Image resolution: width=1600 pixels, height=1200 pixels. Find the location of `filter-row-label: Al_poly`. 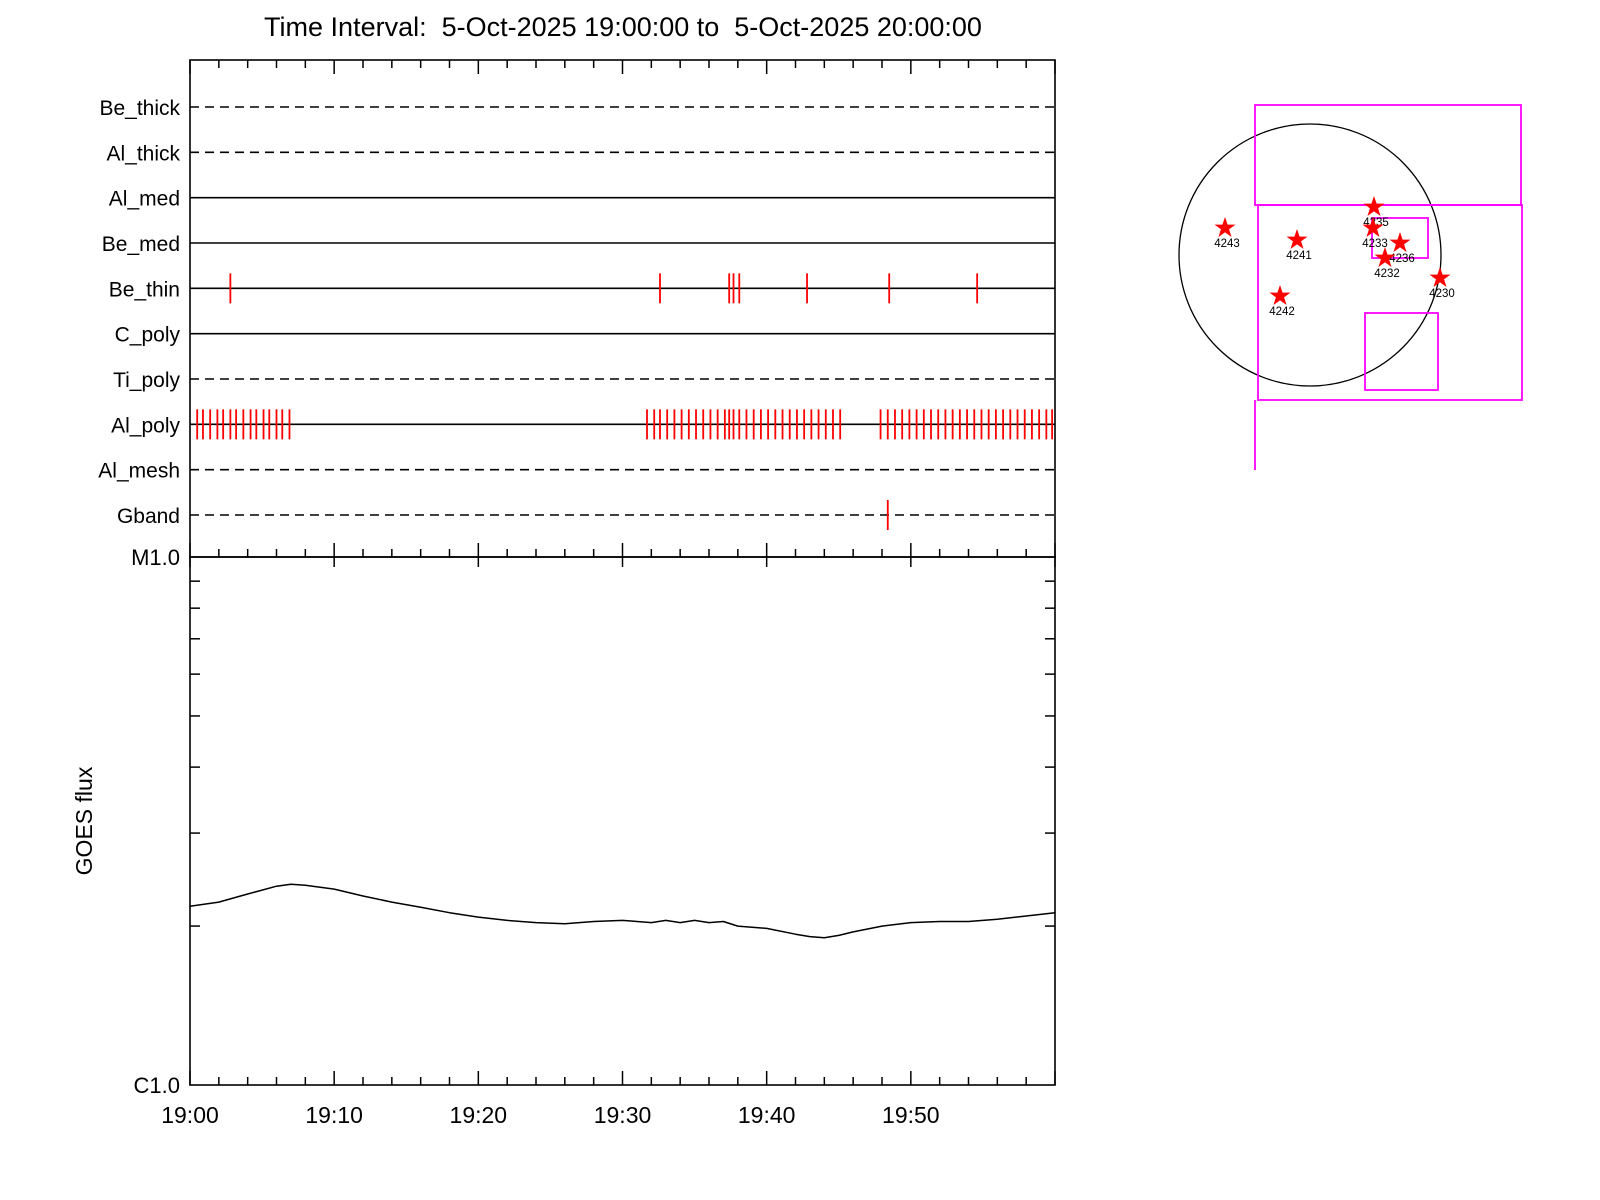

filter-row-label: Al_poly is located at coordinates (145, 425).